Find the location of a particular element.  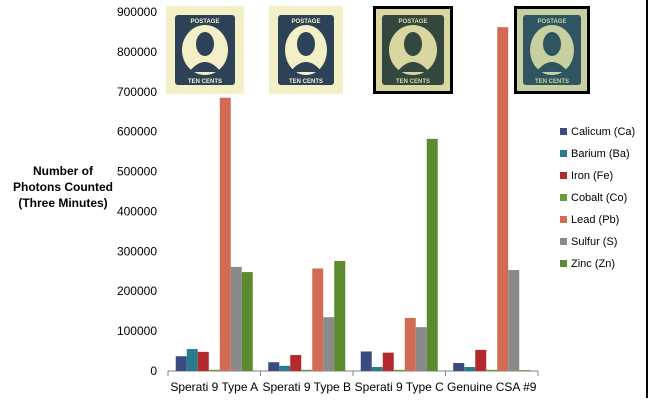

stamp-sperati-type-c-portrait-head is located at coordinates (413, 44).